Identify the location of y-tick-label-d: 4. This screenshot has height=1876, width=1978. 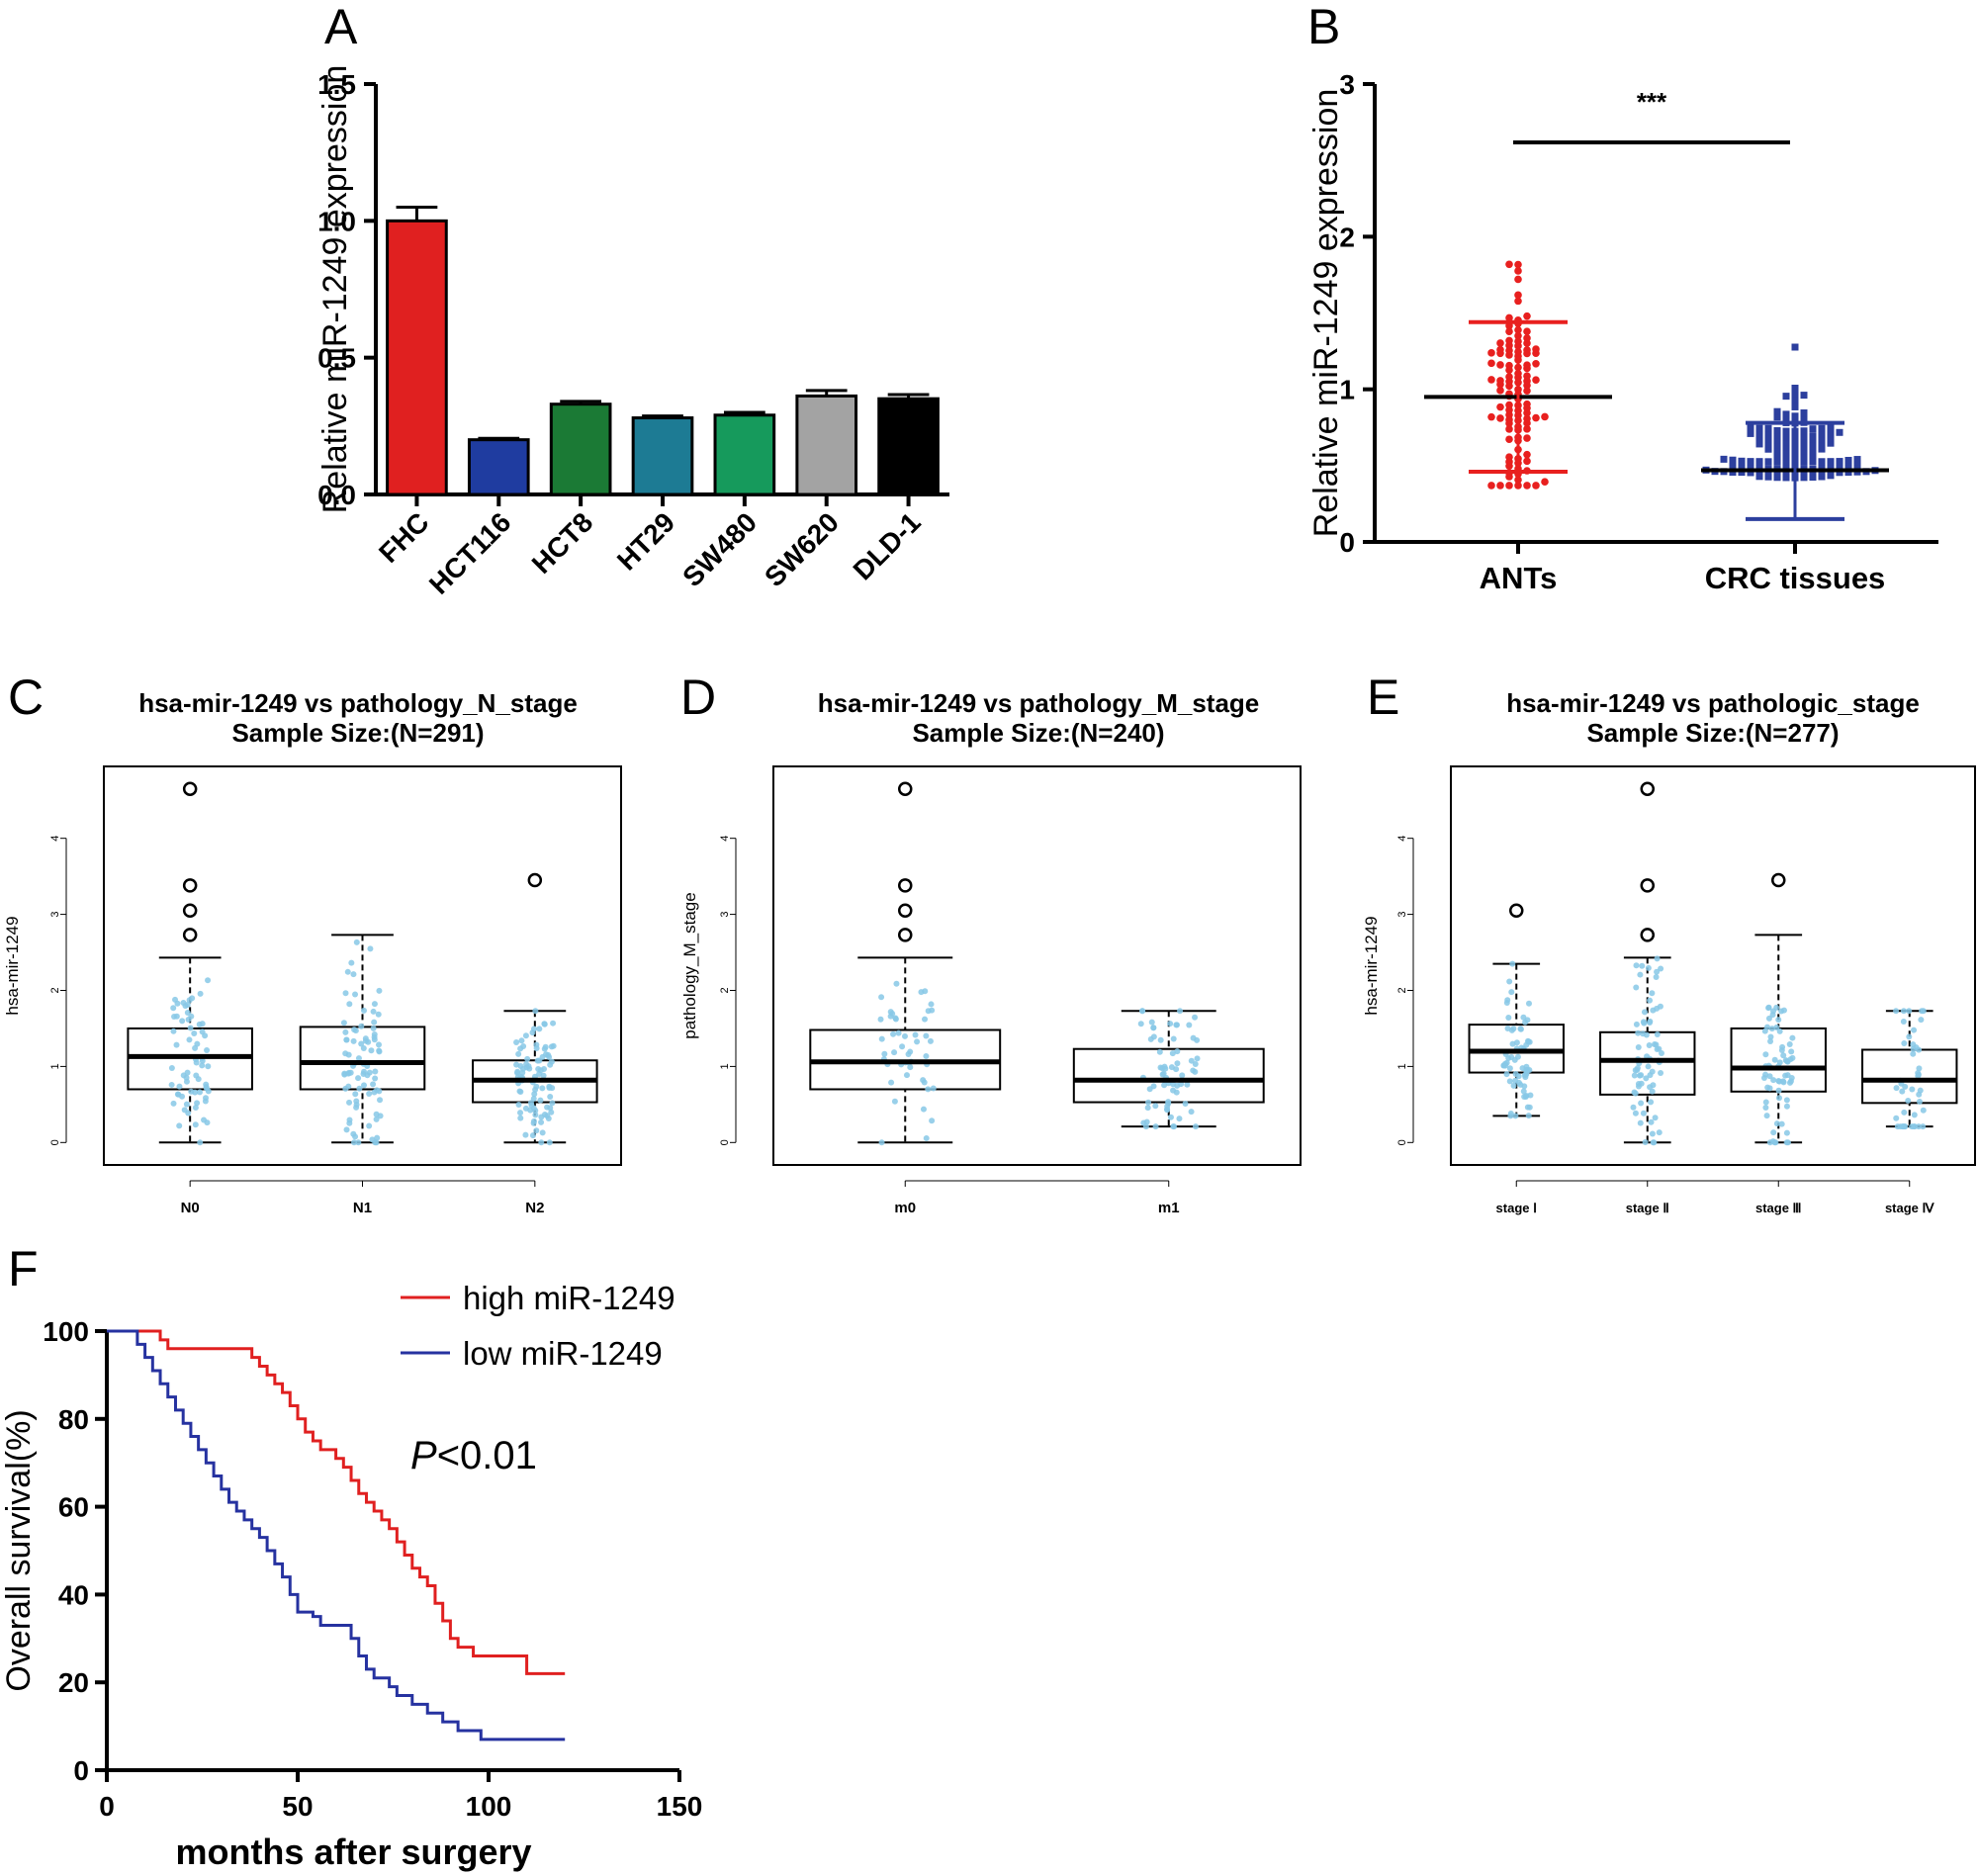
(725, 839).